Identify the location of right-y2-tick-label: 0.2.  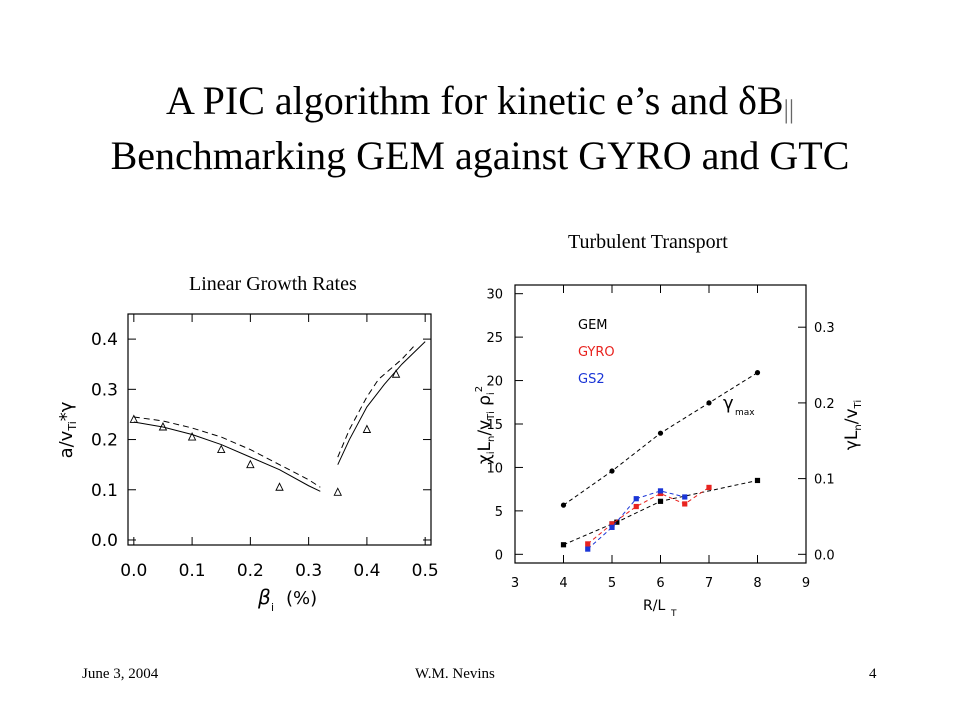
(824, 404).